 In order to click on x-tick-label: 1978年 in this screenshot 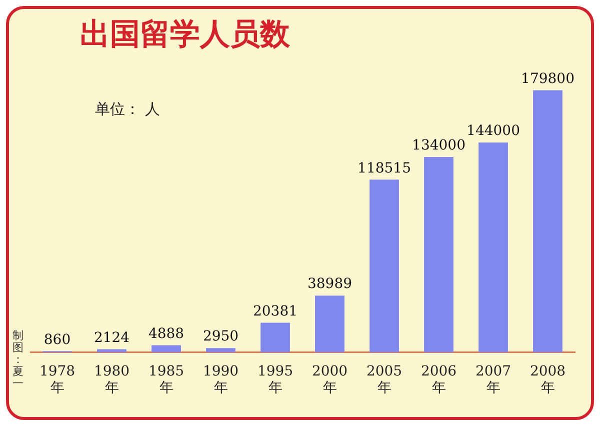, I will do `click(57, 379)`.